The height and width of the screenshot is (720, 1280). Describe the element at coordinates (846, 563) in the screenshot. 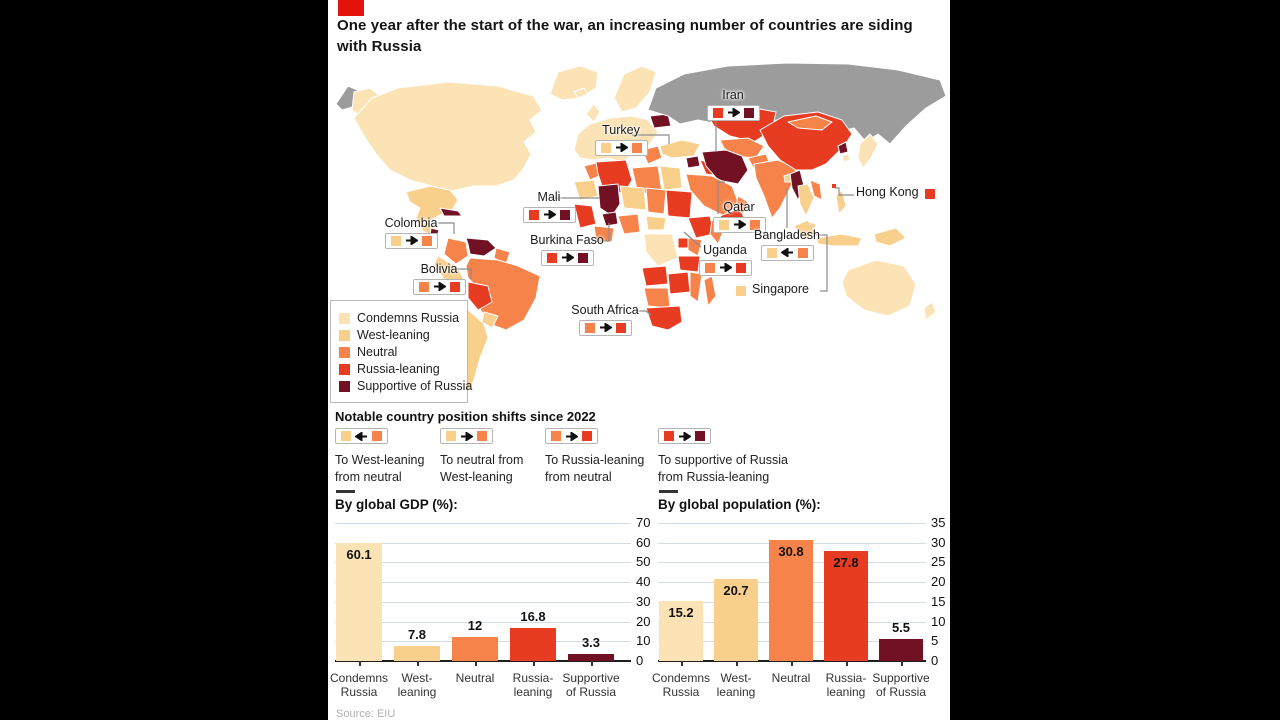

I see `bar-value-label: 27.8` at that location.